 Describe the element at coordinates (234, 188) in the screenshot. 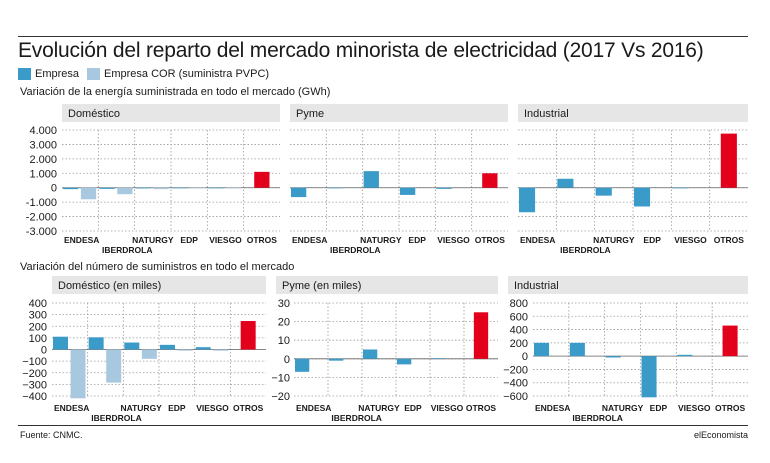

I see `bar-cor-viesgo` at that location.